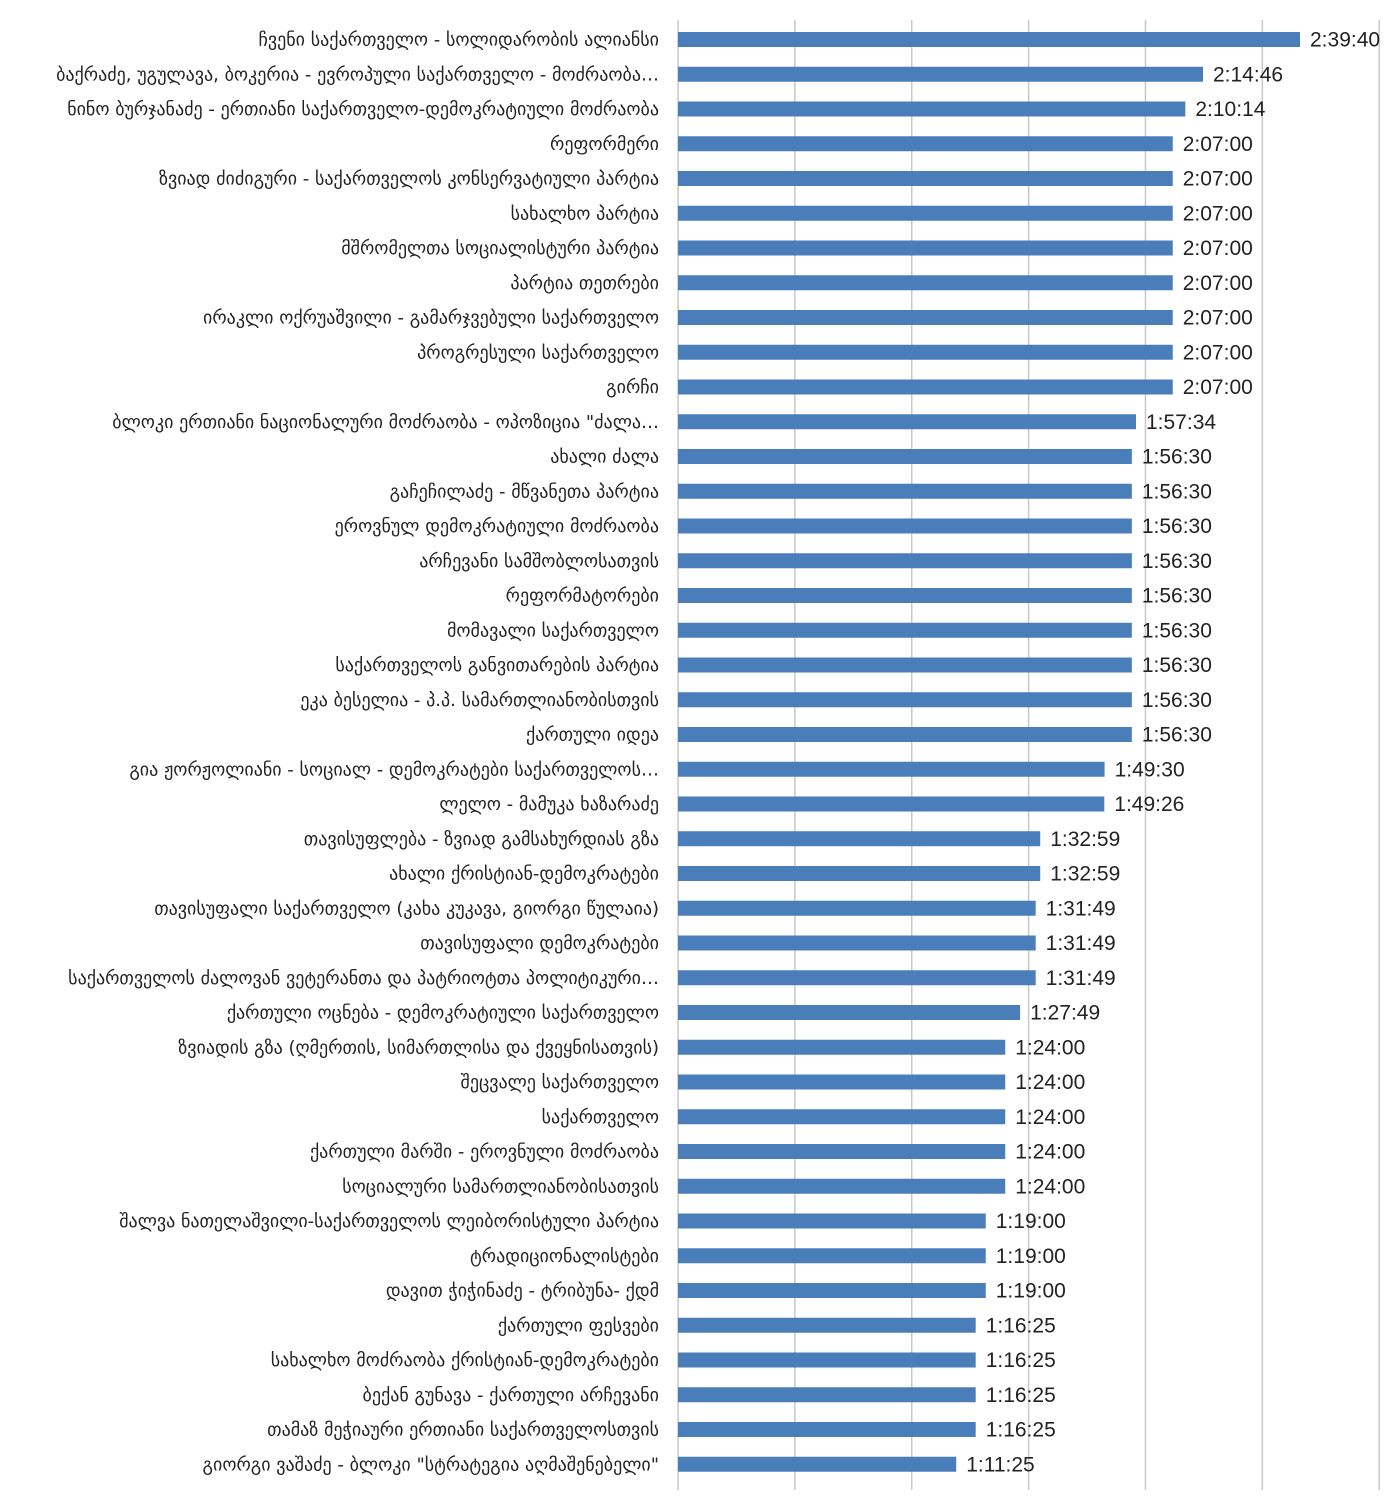  Describe the element at coordinates (497, 665) in the screenshot. I see `category-label: საქართველოს განვითარების პარტია` at that location.